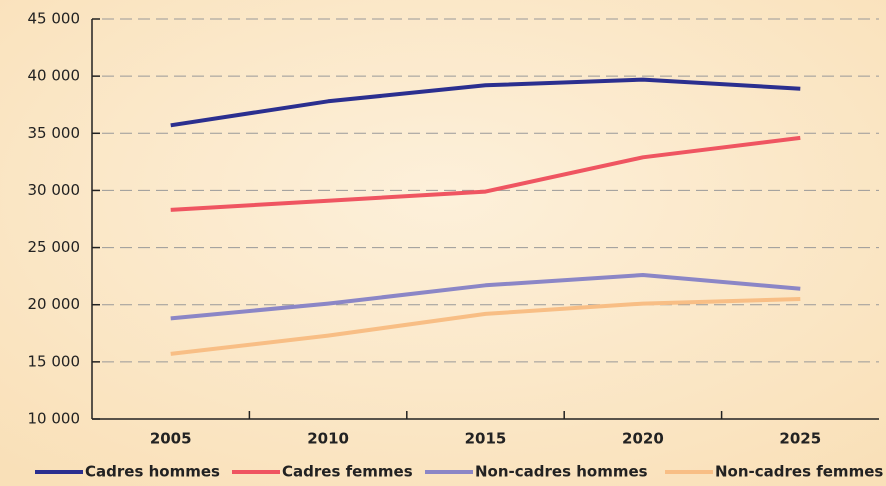 The height and width of the screenshot is (486, 886). Describe the element at coordinates (152, 472) in the screenshot. I see `legend-label: Cadres hommes` at that location.